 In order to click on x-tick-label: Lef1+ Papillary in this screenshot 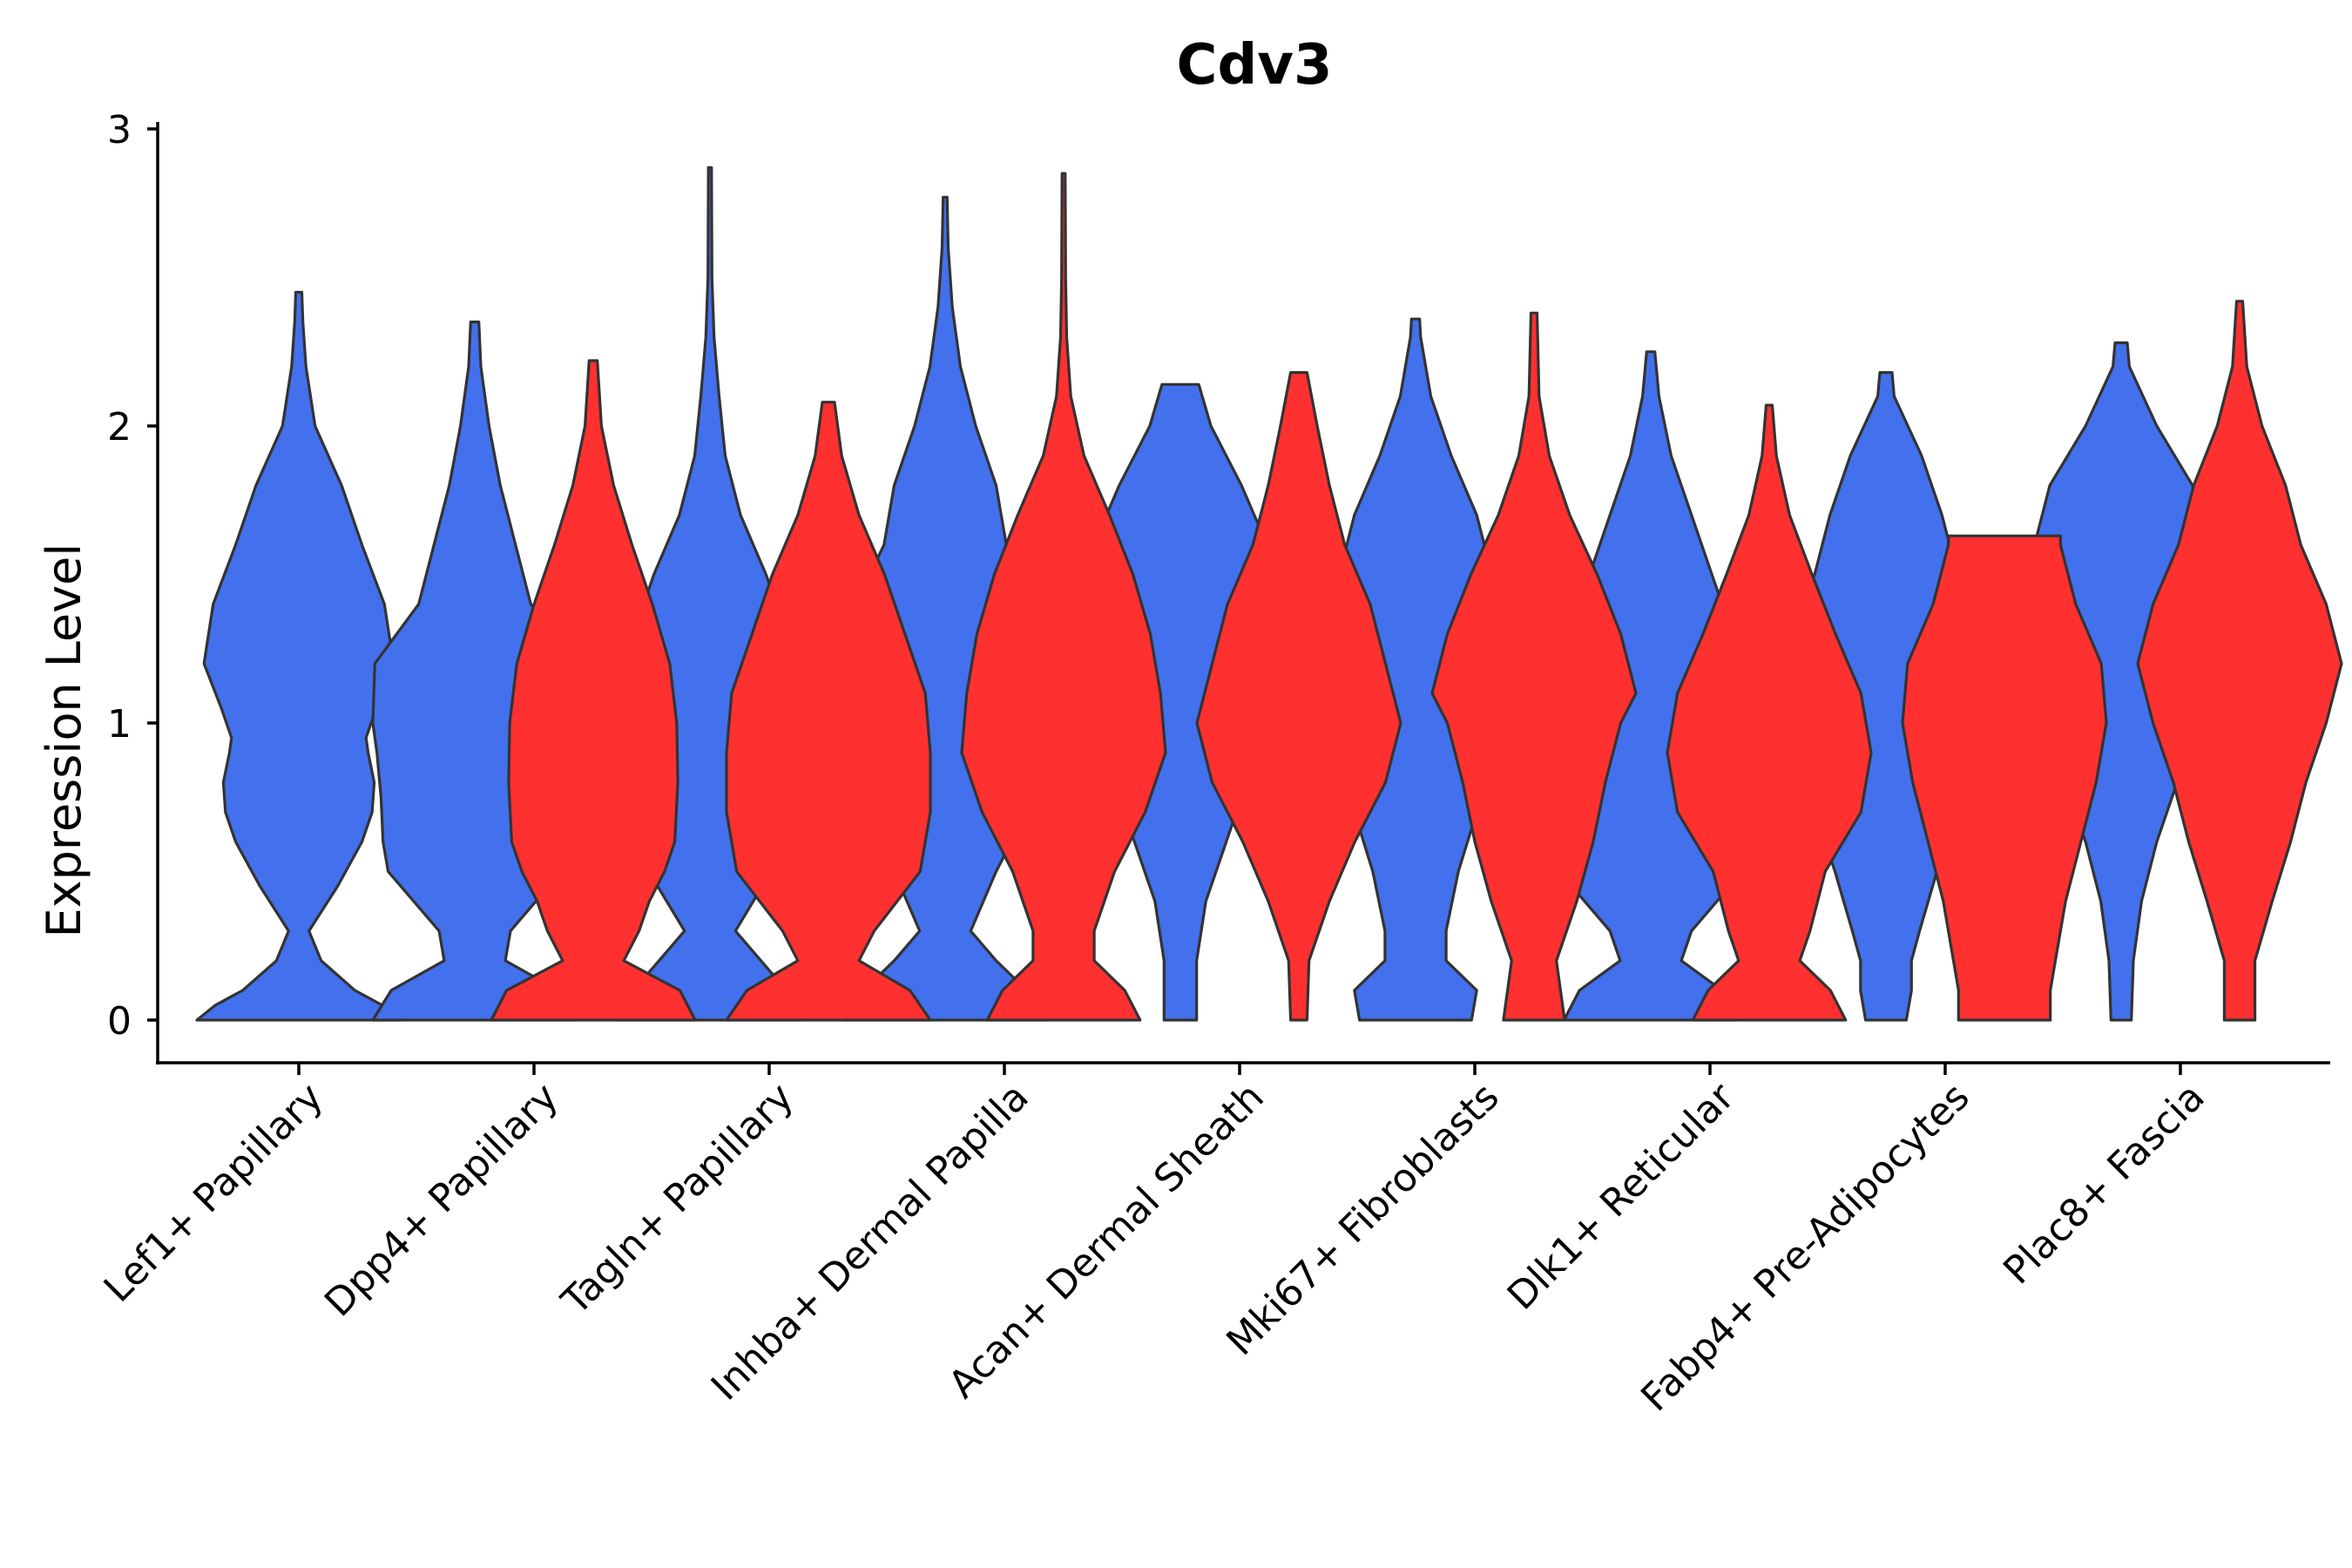, I will do `click(214, 1193)`.